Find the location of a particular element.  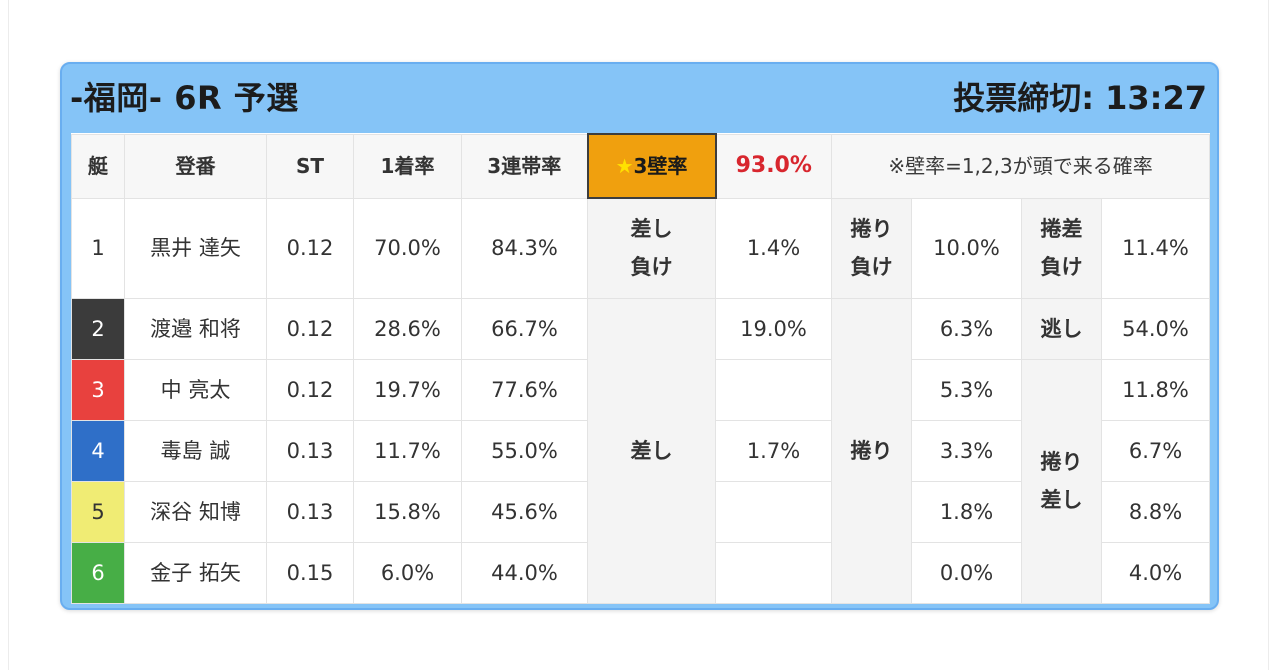

makurisashi-label: 捲り差し is located at coordinates (1061, 481).